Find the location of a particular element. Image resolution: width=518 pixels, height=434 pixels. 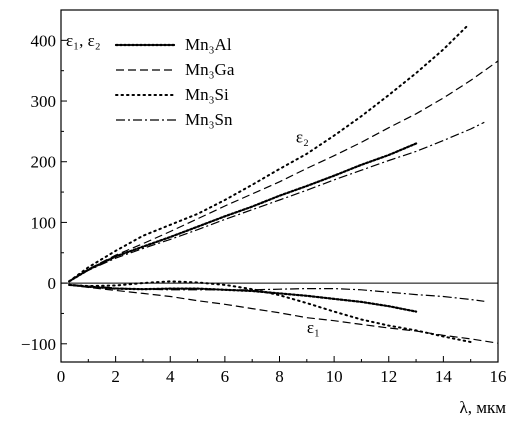

legend-label: Mn₃Si is located at coordinates (207, 94).